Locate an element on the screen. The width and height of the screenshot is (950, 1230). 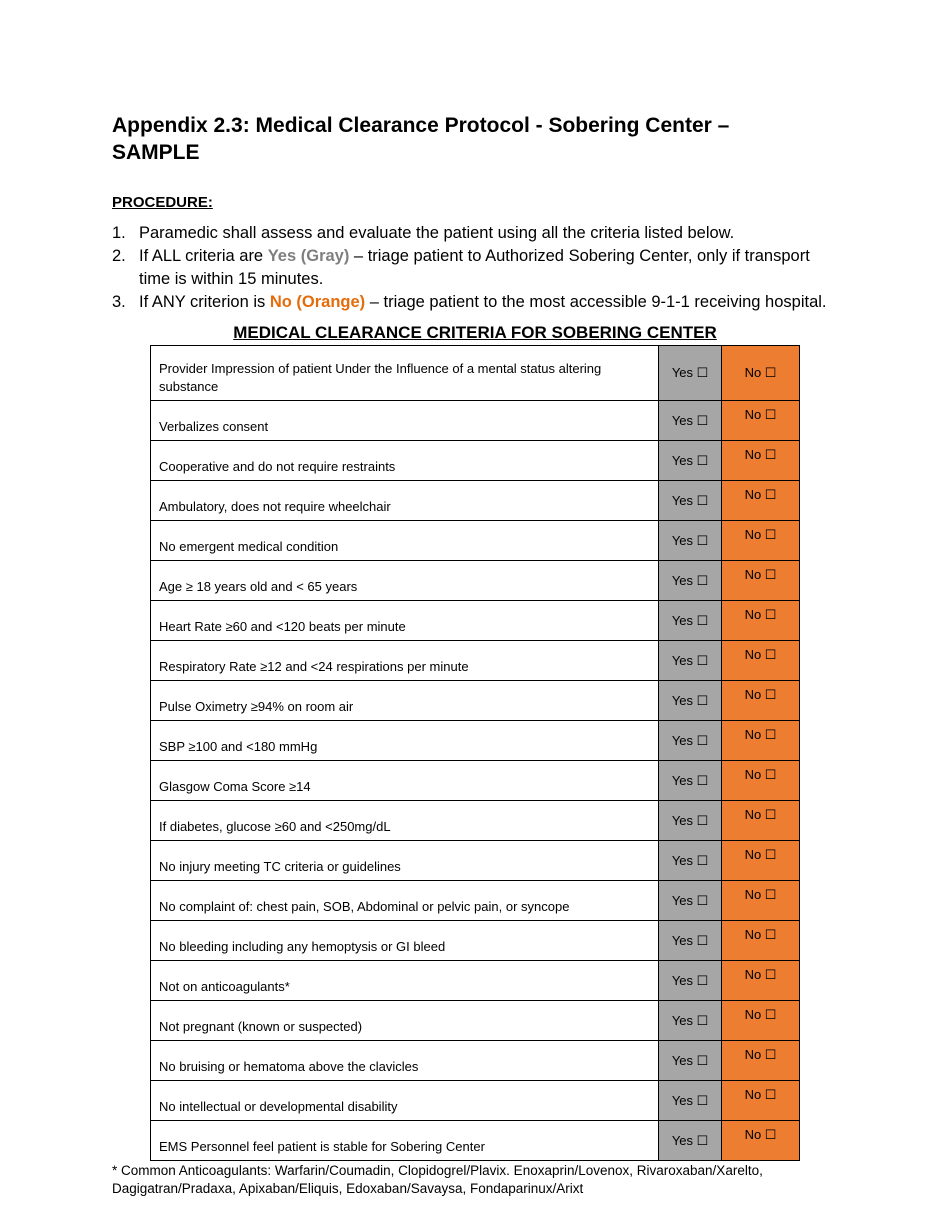
criterion-label: SBP ≥100 and <180 mmHg is located at coordinates (404, 740).